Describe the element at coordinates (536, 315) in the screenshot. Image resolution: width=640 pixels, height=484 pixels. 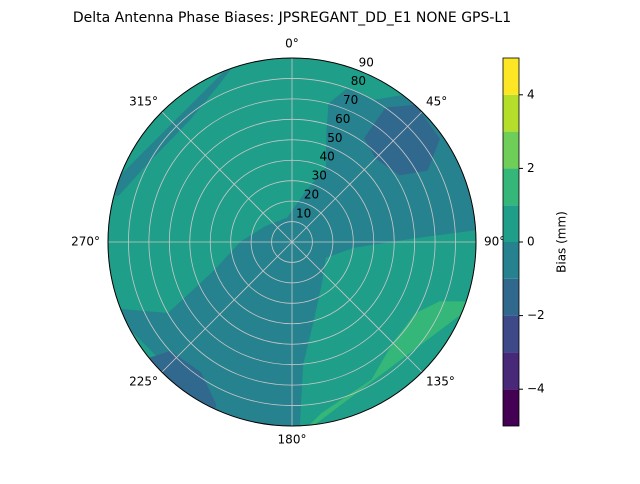
I see `colorbar-tick-label: −2` at that location.